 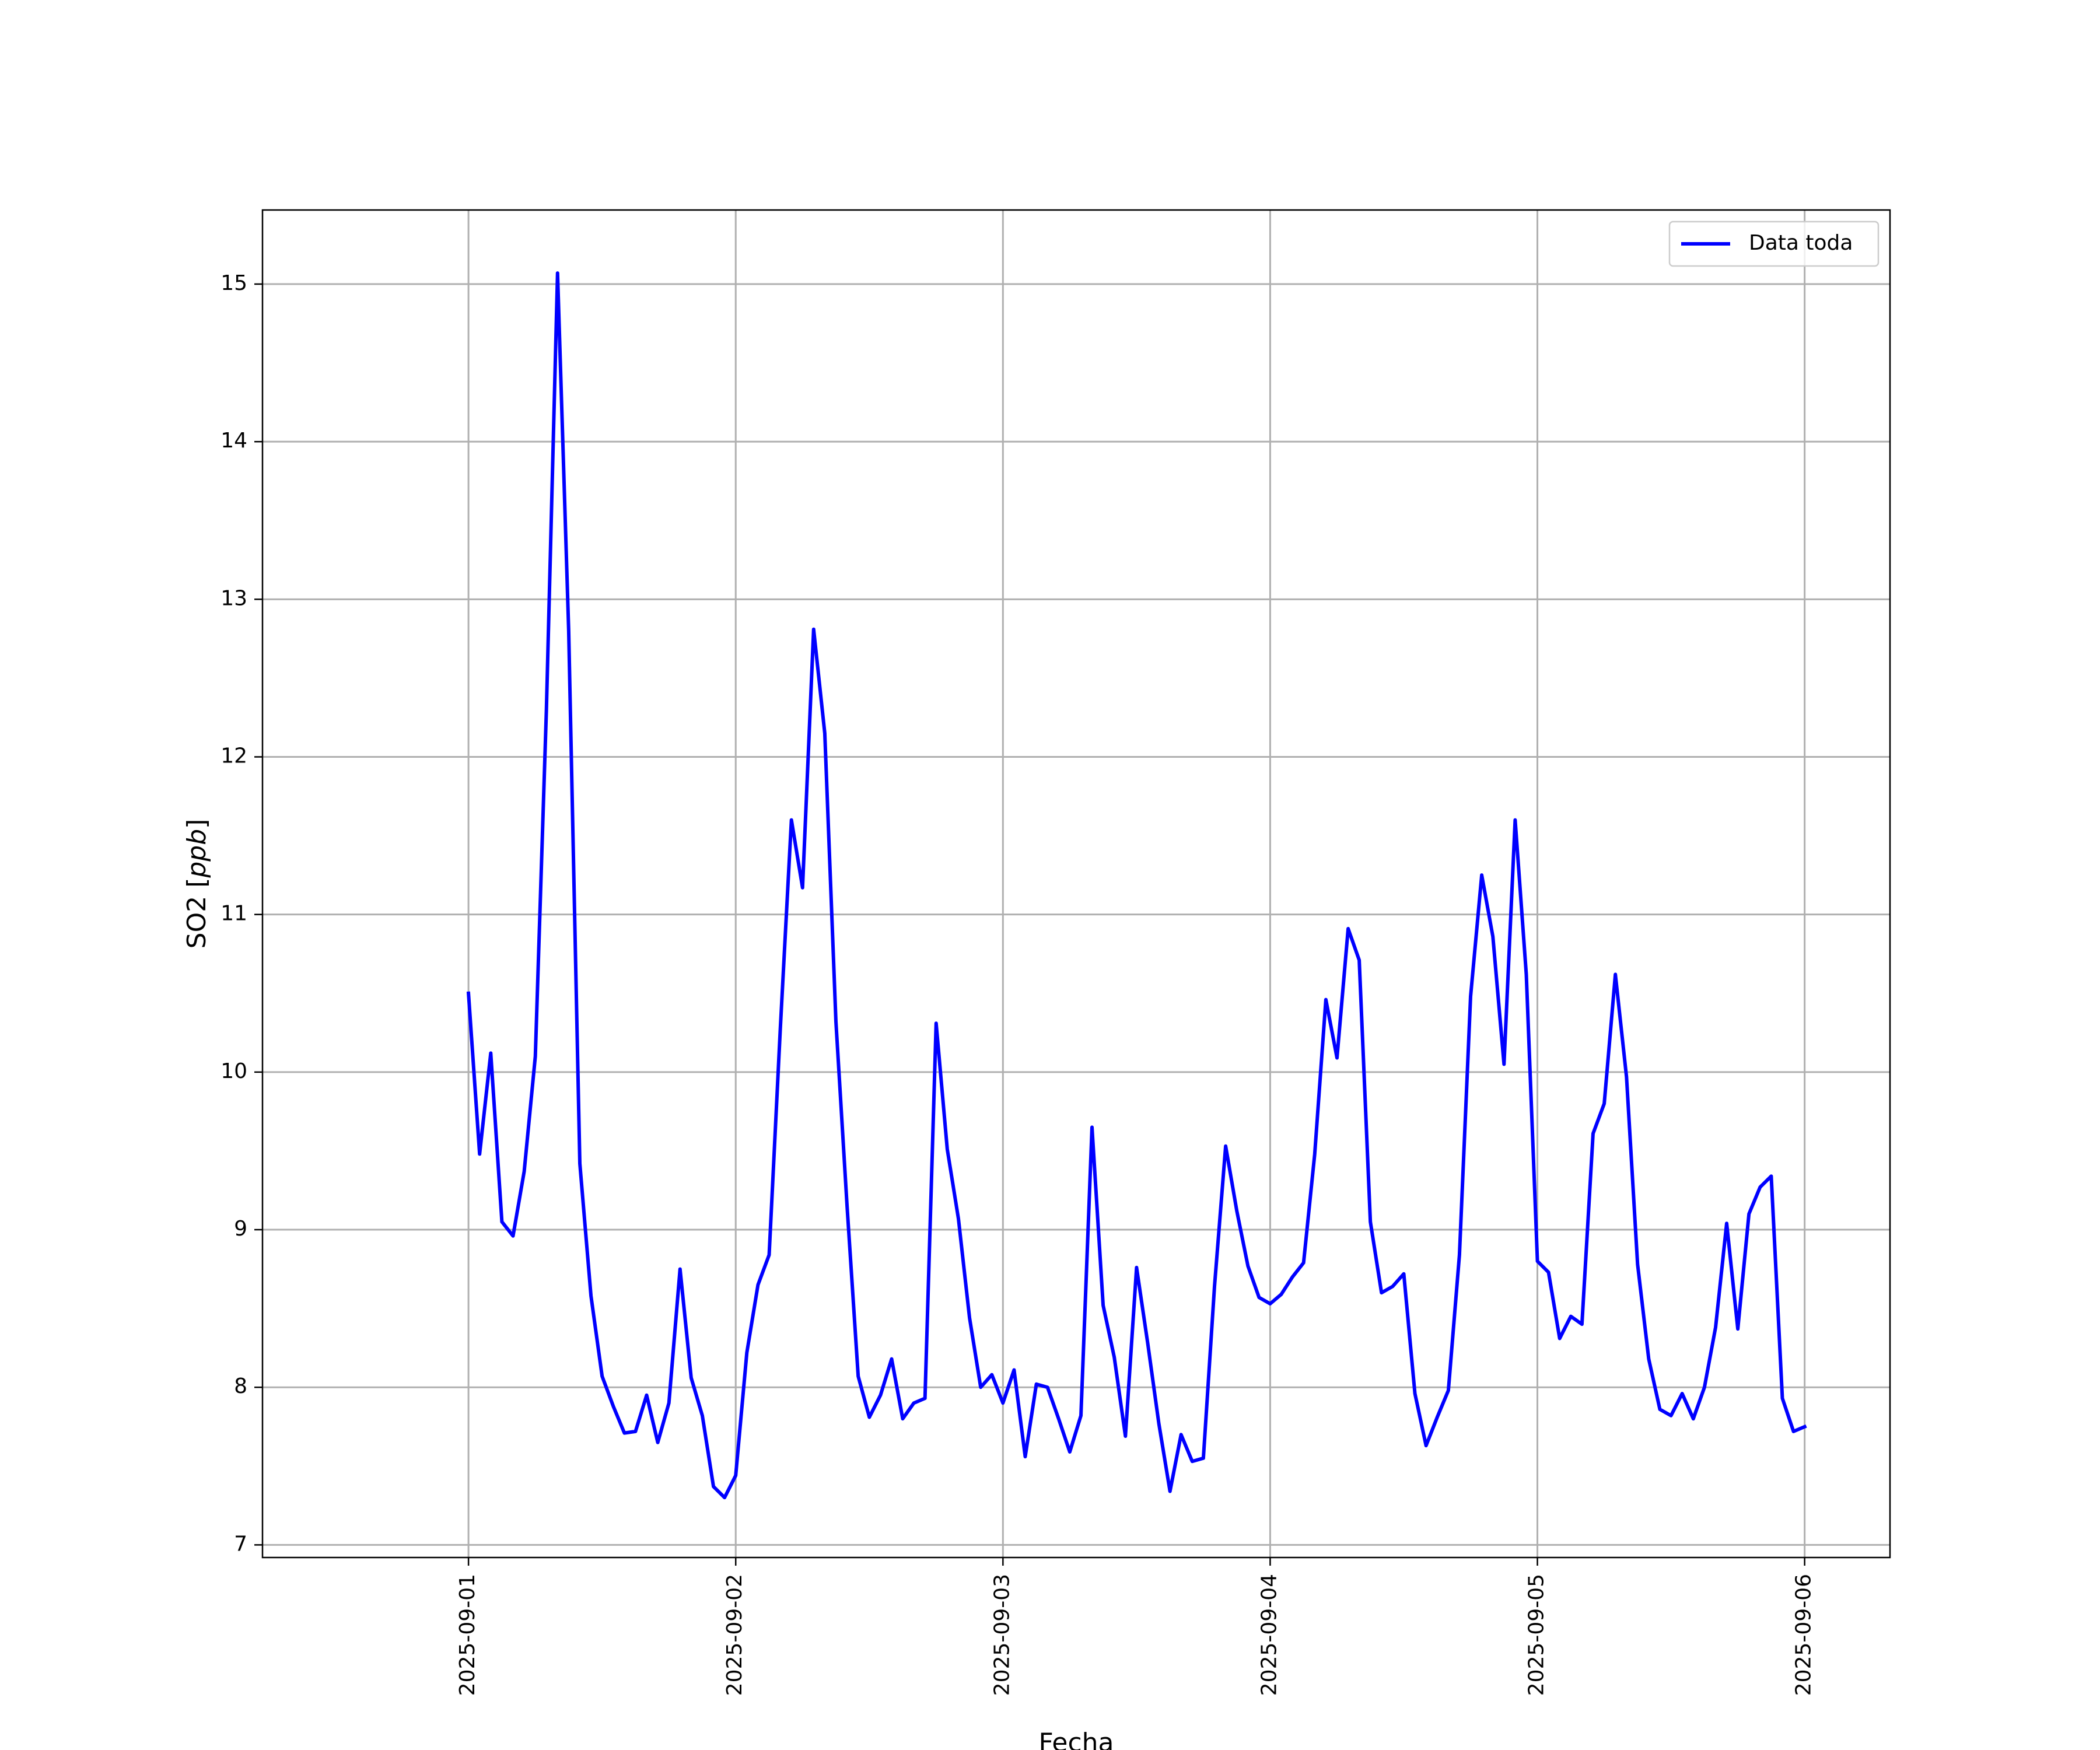 What do you see at coordinates (468, 1635) in the screenshot?
I see `x-tick-label: 2025-09-01` at bounding box center [468, 1635].